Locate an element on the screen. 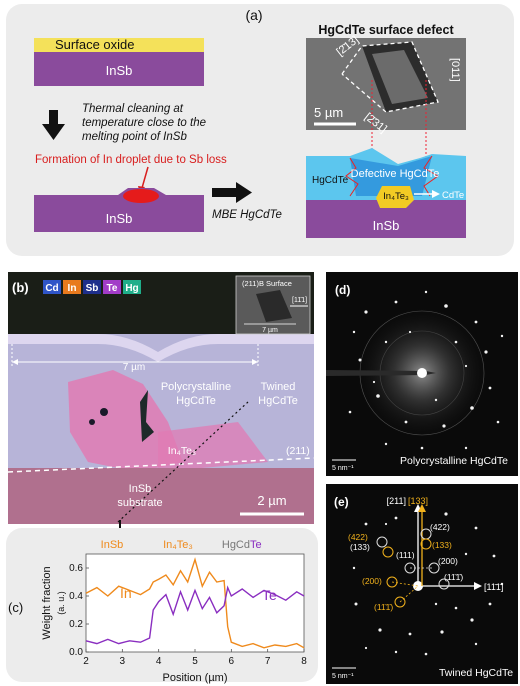 Image resolution: width=520 pixels, height=686 pixels. e-caption: Twined HgCdTe is located at coordinates (476, 673).